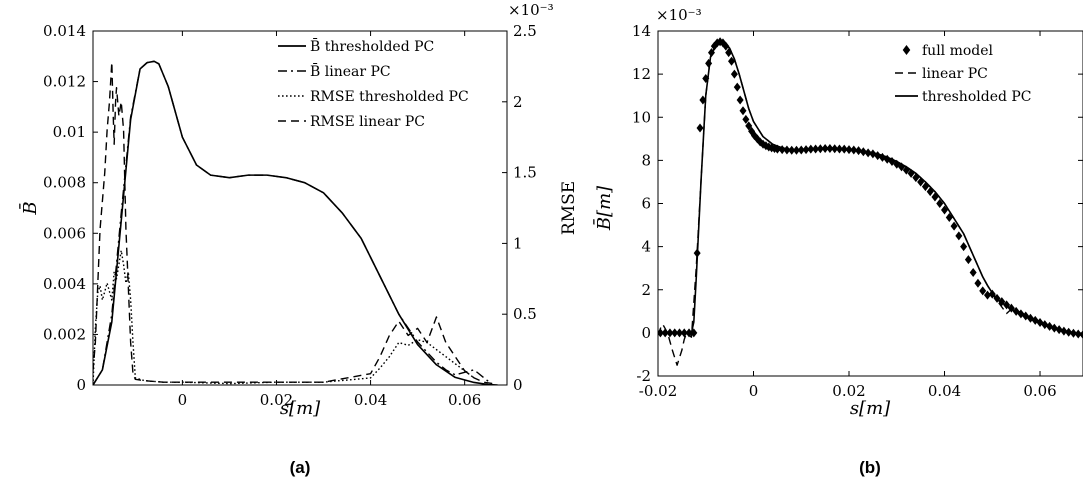 The height and width of the screenshot is (490, 1083). I want to click on legend-label: RMSE linear PC, so click(367, 122).